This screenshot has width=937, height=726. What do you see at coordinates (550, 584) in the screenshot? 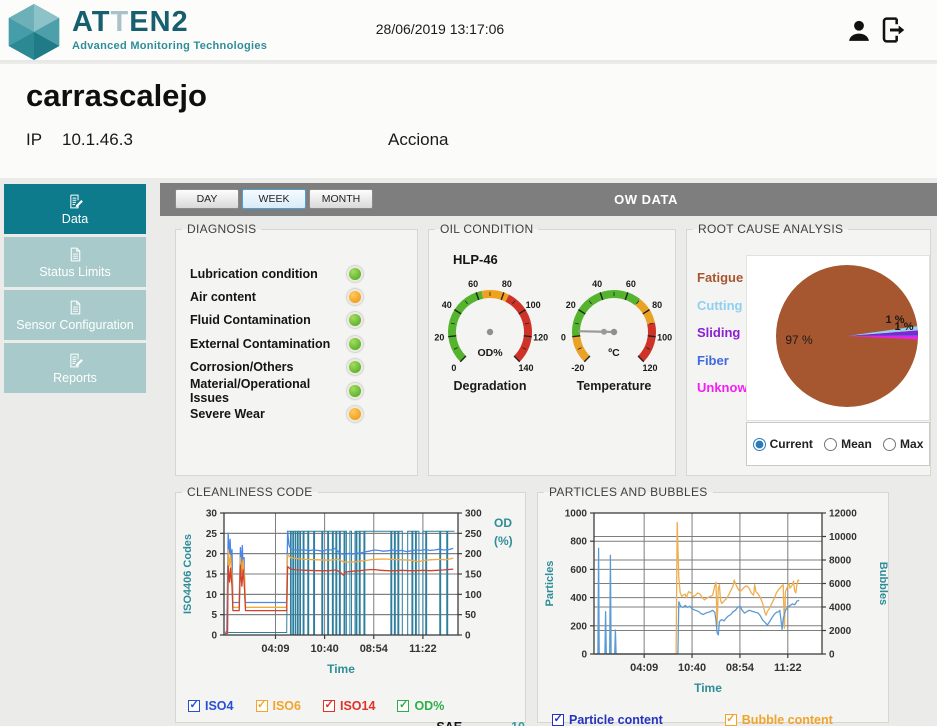
I see `svg-text: Particles` at bounding box center [550, 584].